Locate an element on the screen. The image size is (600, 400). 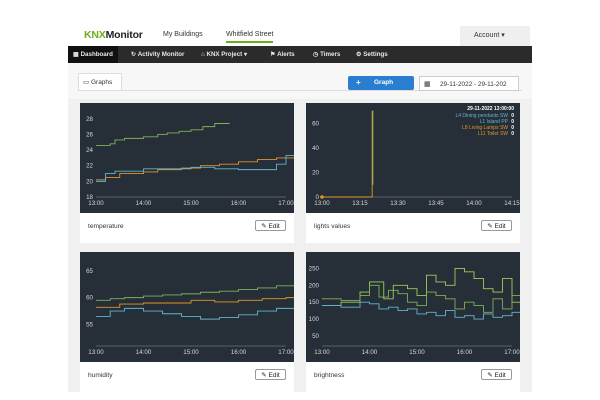
brightness-chart-svg: 50 100 150 200 250 13:00 14:00 15:00 16:00 17:00 is located at coordinates (414, 310).